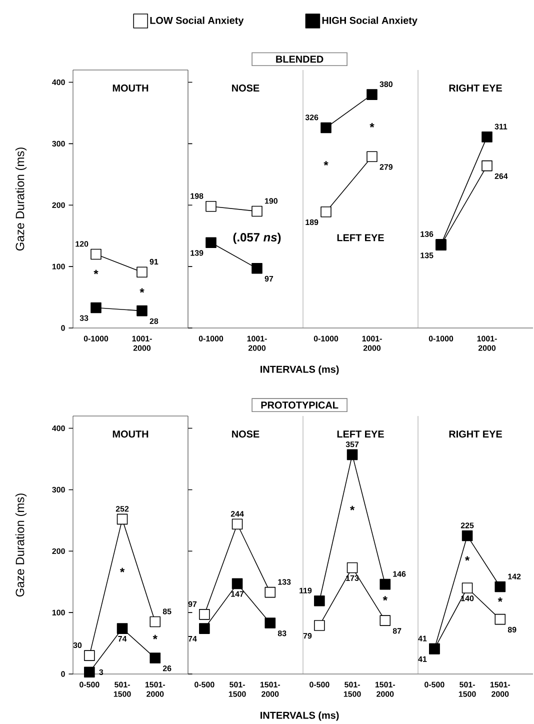 This screenshot has width=534, height=724. I want to click on text: PROTOTYPICAL, so click(299, 405).